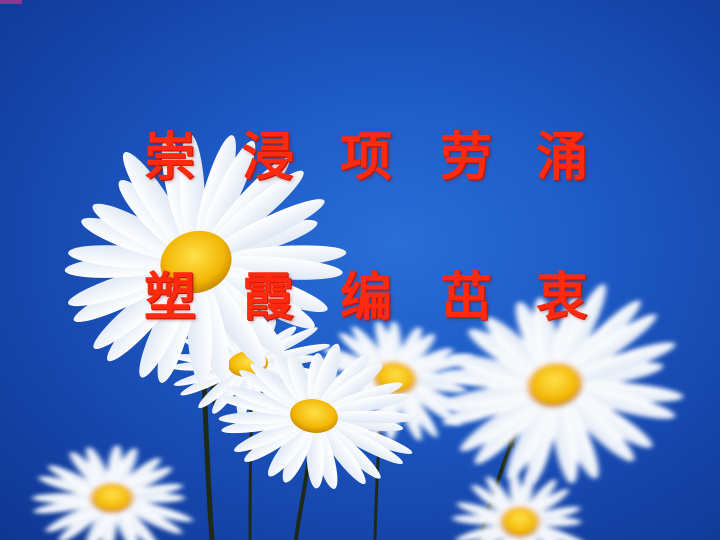 This screenshot has height=540, width=720. Describe the element at coordinates (465, 298) in the screenshot. I see `character-2-4: 茁` at that location.